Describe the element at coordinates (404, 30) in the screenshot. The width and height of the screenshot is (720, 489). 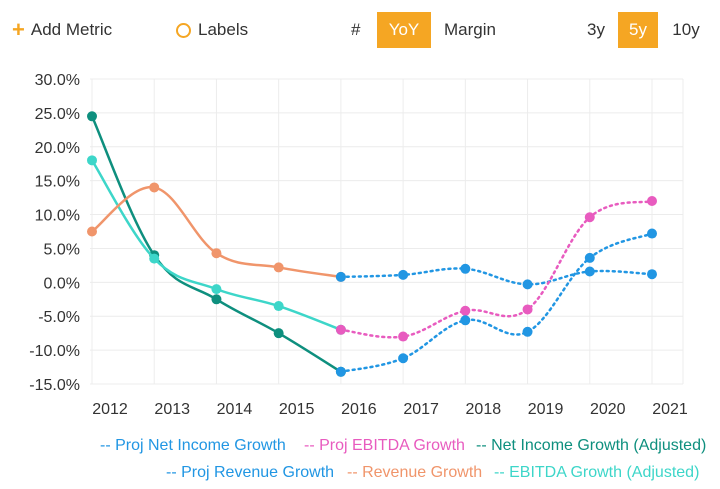
I see `yoy-button: YoY` at that location.